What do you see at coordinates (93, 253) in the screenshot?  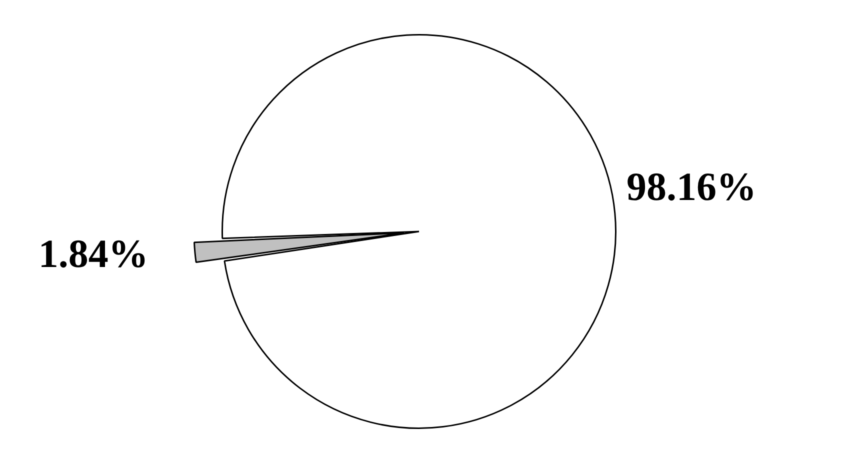 I see `data-label: 1.84%` at bounding box center [93, 253].